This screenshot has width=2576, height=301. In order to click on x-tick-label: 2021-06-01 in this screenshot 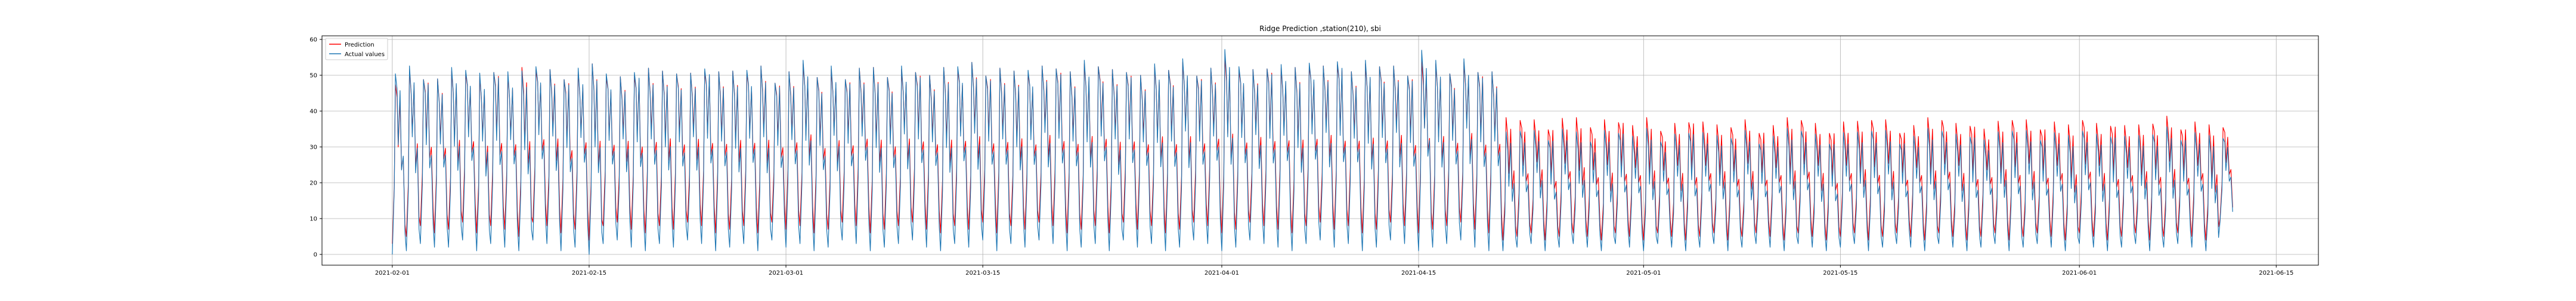, I will do `click(2079, 273)`.